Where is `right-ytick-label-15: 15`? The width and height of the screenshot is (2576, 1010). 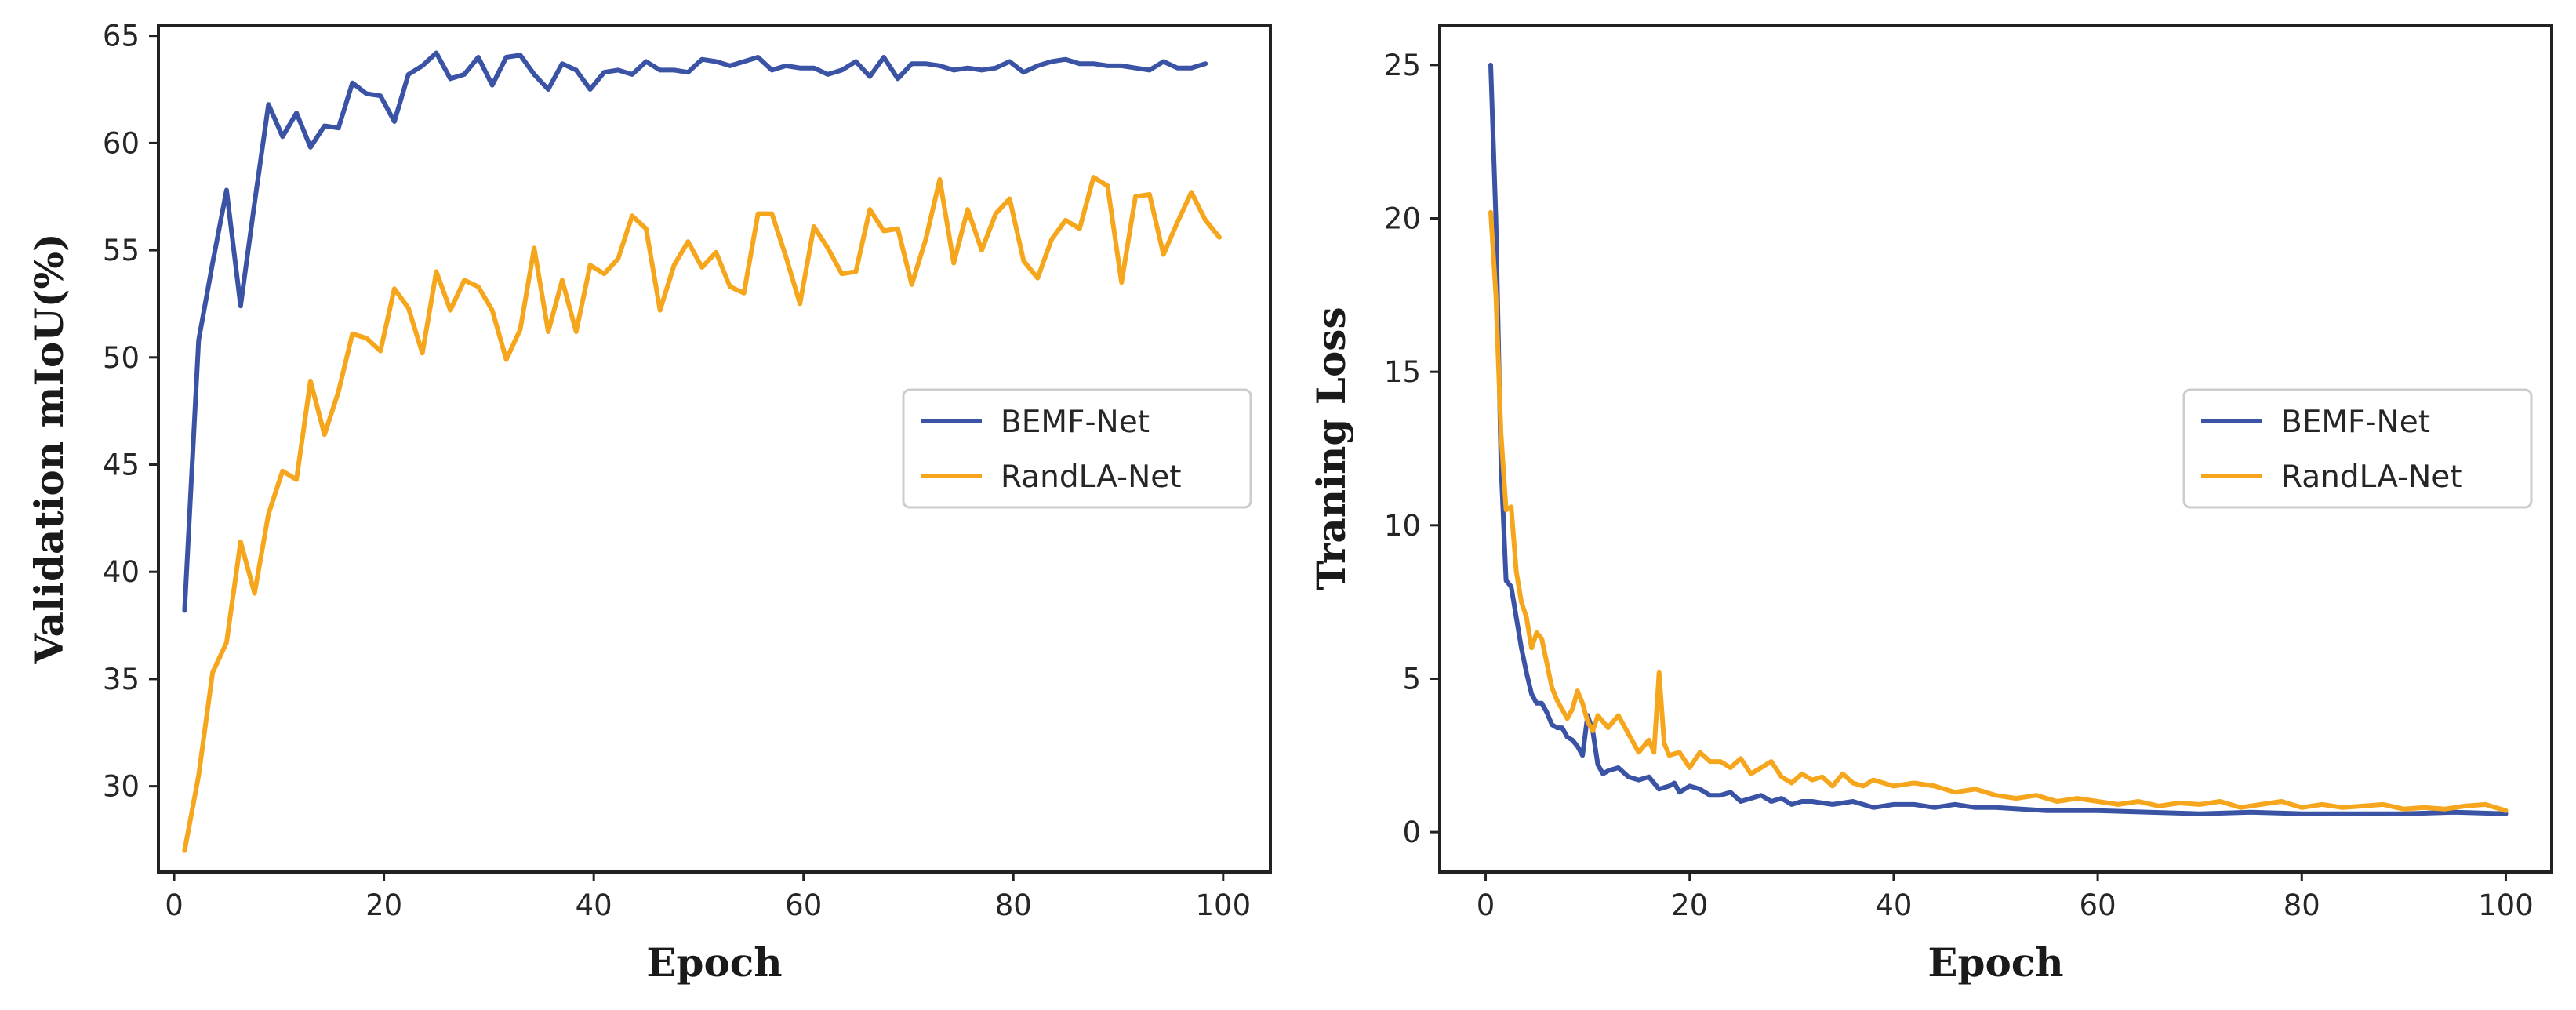
right-ytick-label-15: 15 is located at coordinates (1402, 372).